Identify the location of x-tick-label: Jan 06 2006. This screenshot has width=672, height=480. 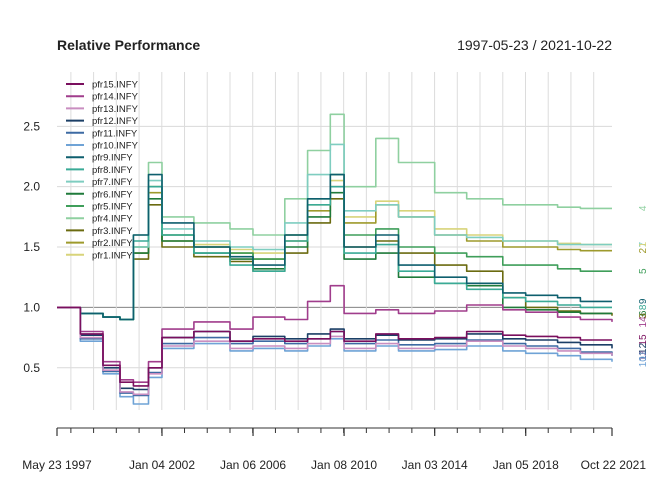
(253, 465).